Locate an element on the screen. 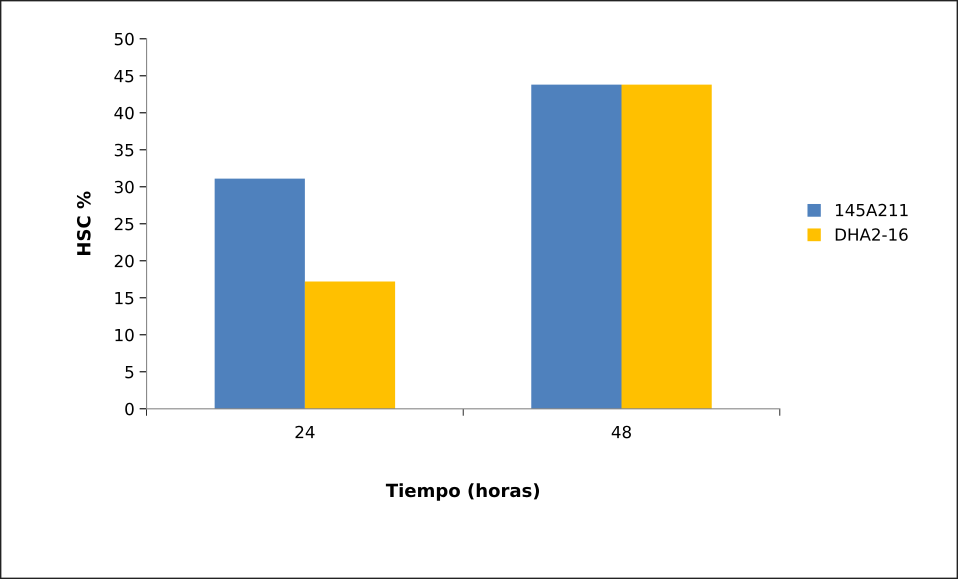  y-tick-label: 40 is located at coordinates (124, 113).